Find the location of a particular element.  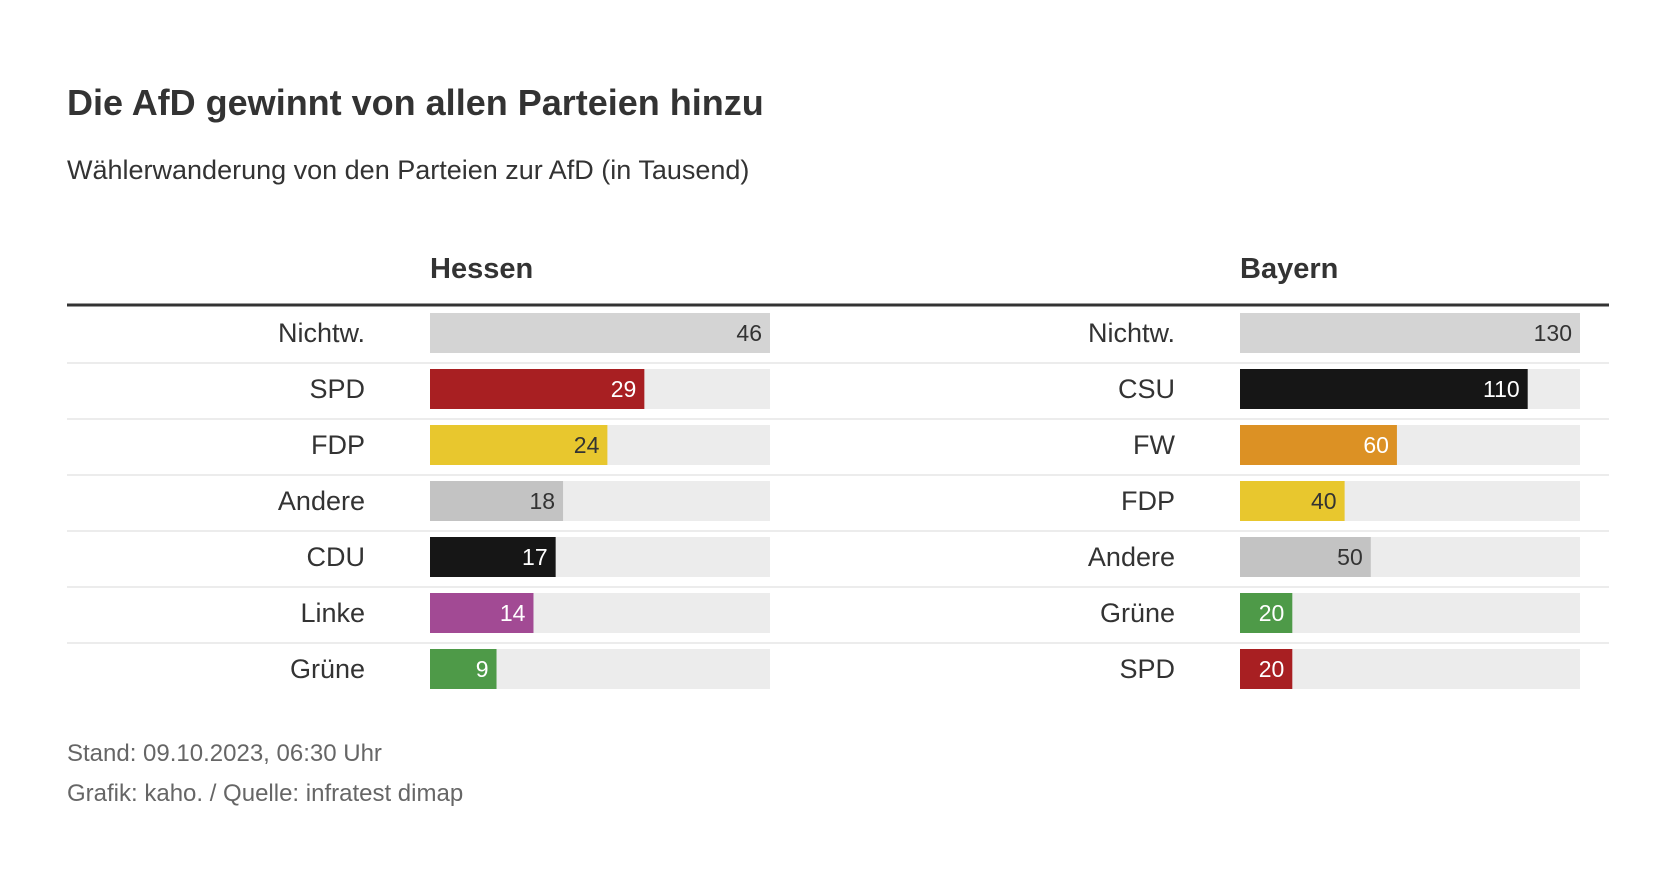

bayern-category-label: Andere is located at coordinates (1131, 557).